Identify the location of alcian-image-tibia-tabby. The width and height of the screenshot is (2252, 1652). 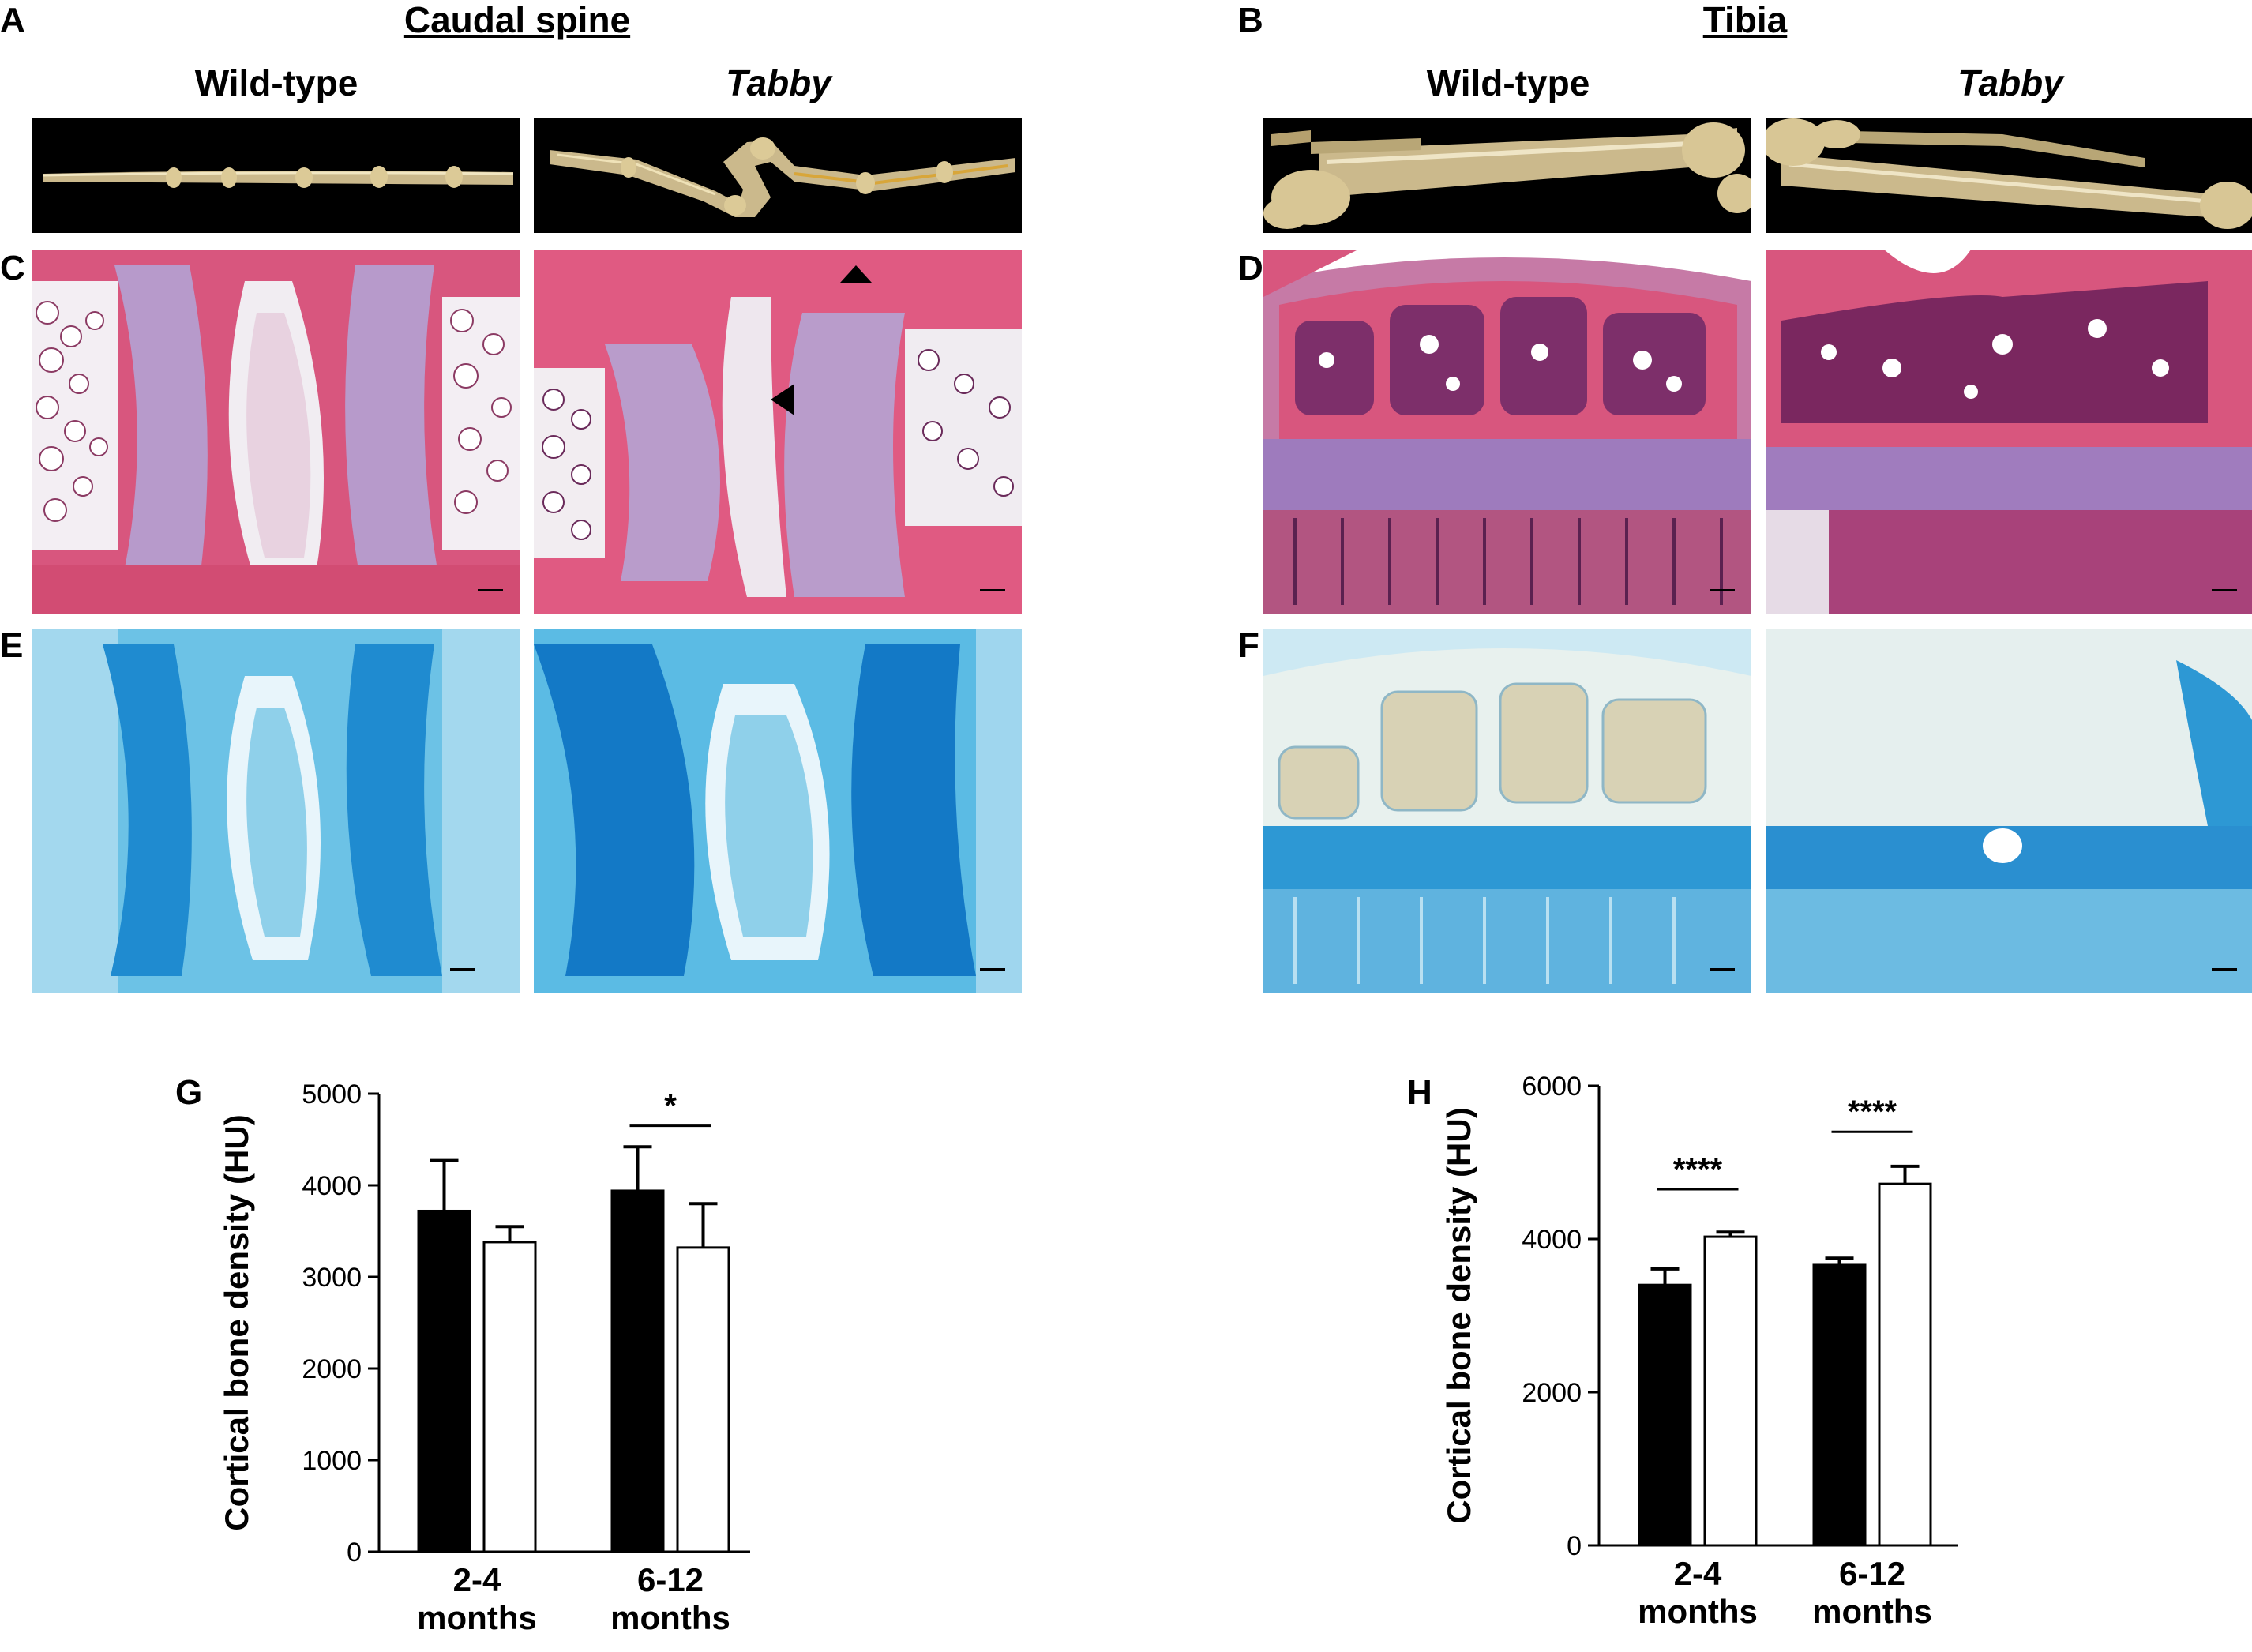
(2009, 811).